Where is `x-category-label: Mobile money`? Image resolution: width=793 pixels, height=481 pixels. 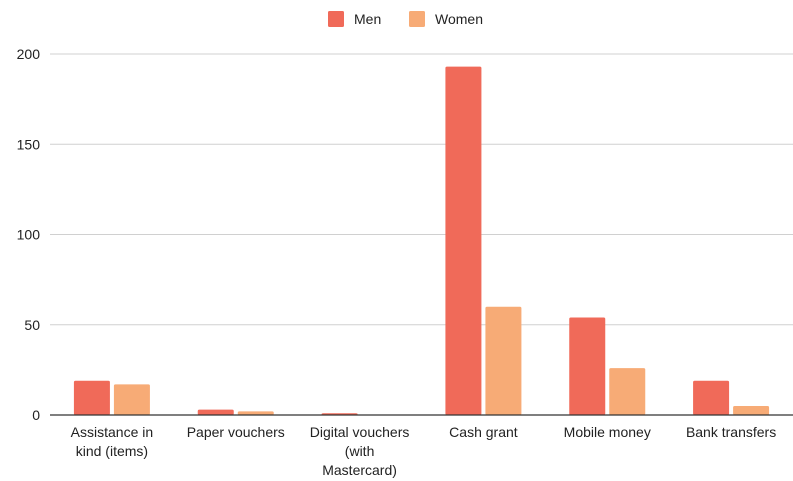 x-category-label: Mobile money is located at coordinates (607, 432).